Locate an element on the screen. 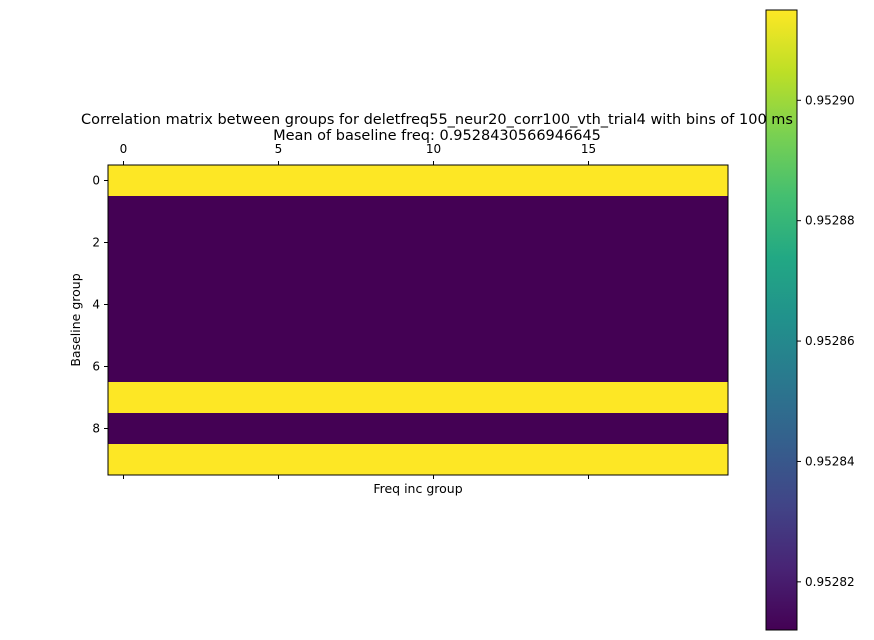 This screenshot has width=874, height=640. y-tick-label: 6 is located at coordinates (96, 367).